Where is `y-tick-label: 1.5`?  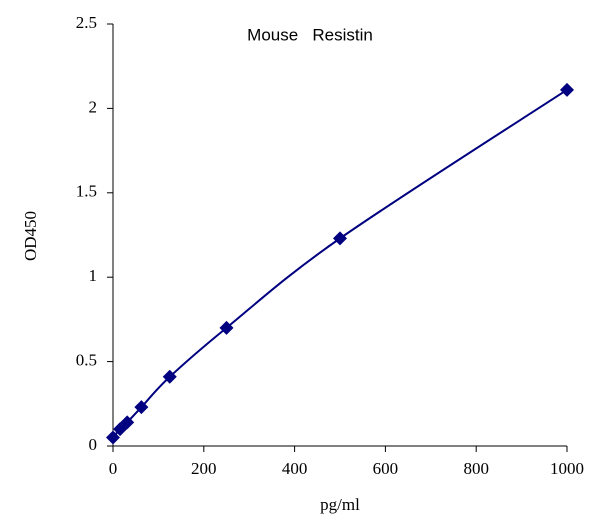 y-tick-label: 1.5 is located at coordinates (86, 191).